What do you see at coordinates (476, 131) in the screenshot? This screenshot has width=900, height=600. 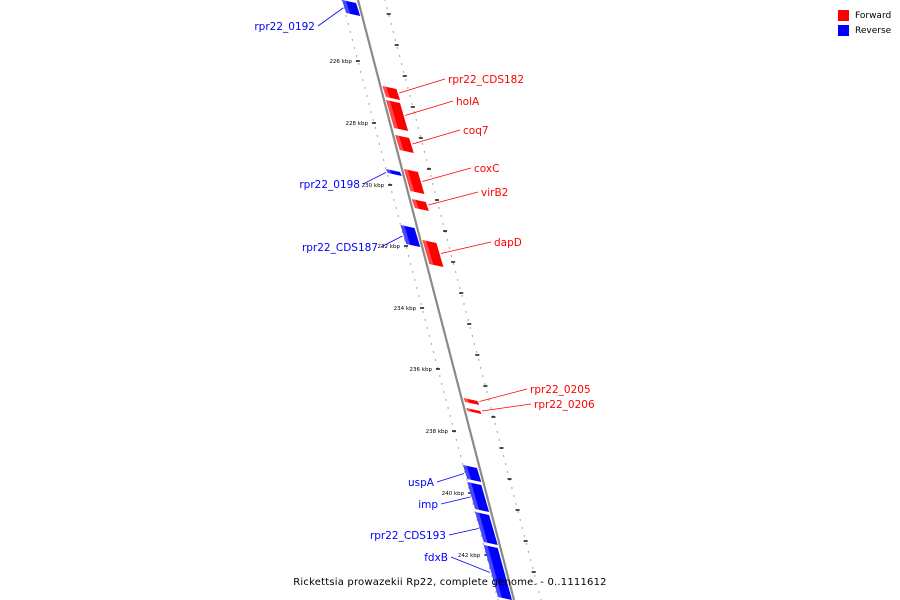 I see `gene-label-coq7: coq7` at bounding box center [476, 131].